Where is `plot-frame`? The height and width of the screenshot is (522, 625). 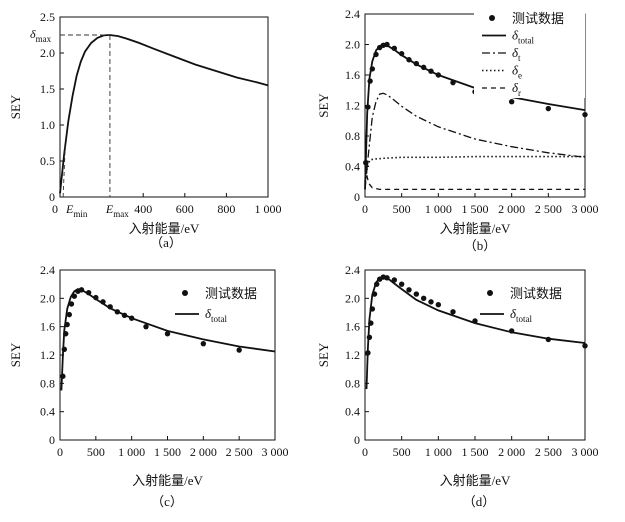
plot-frame is located at coordinates (164, 107).